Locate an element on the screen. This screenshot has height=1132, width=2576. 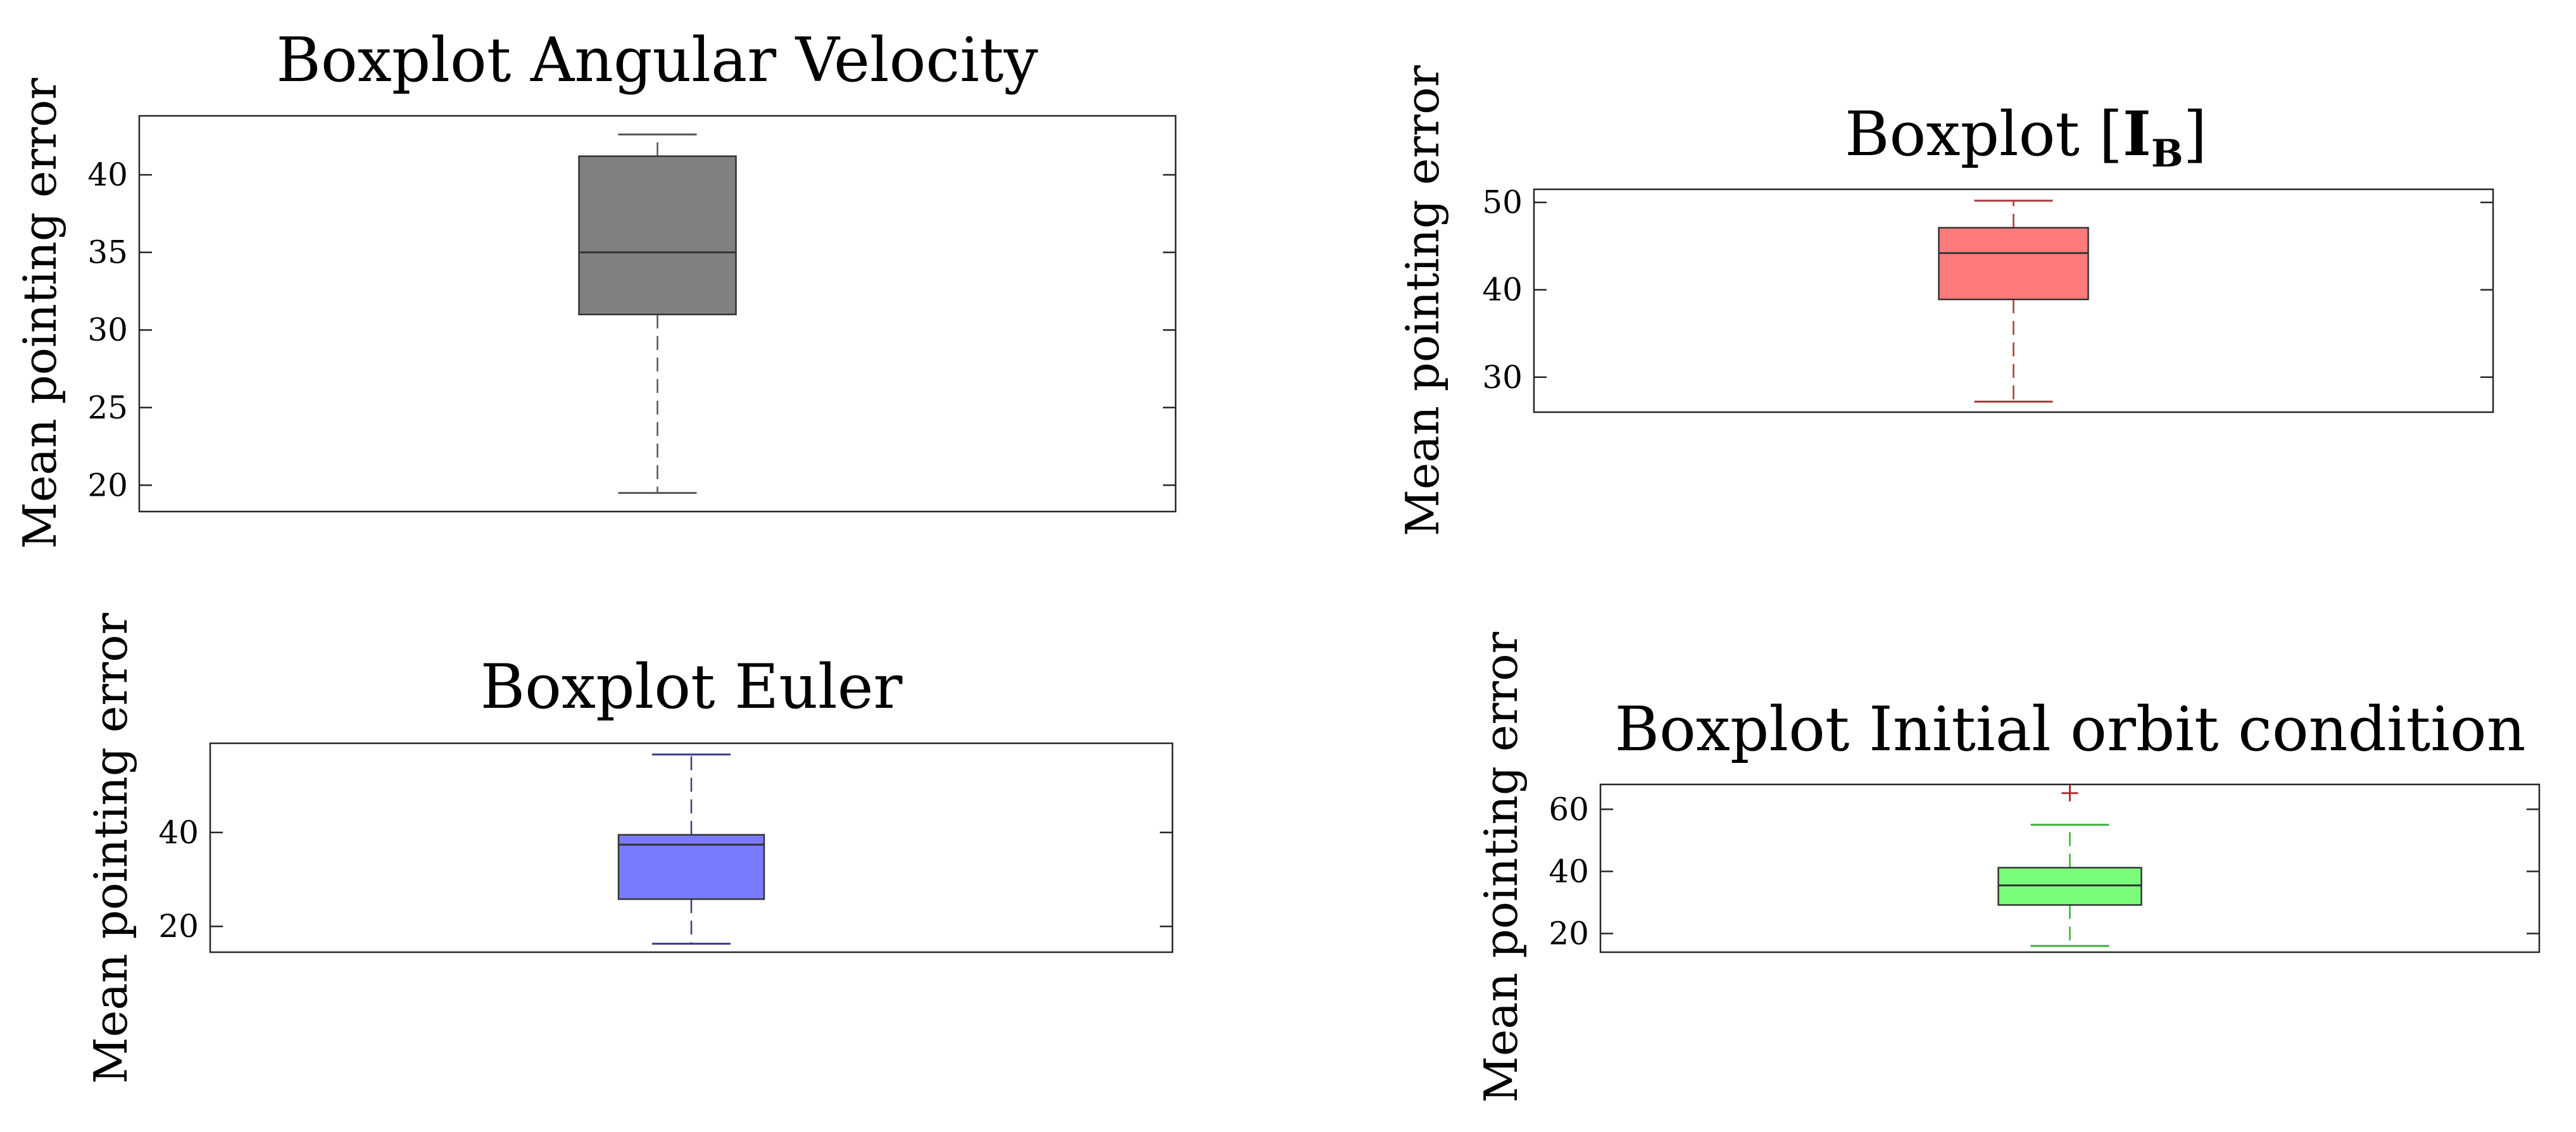
y-tick-label: 25 is located at coordinates (107, 407).